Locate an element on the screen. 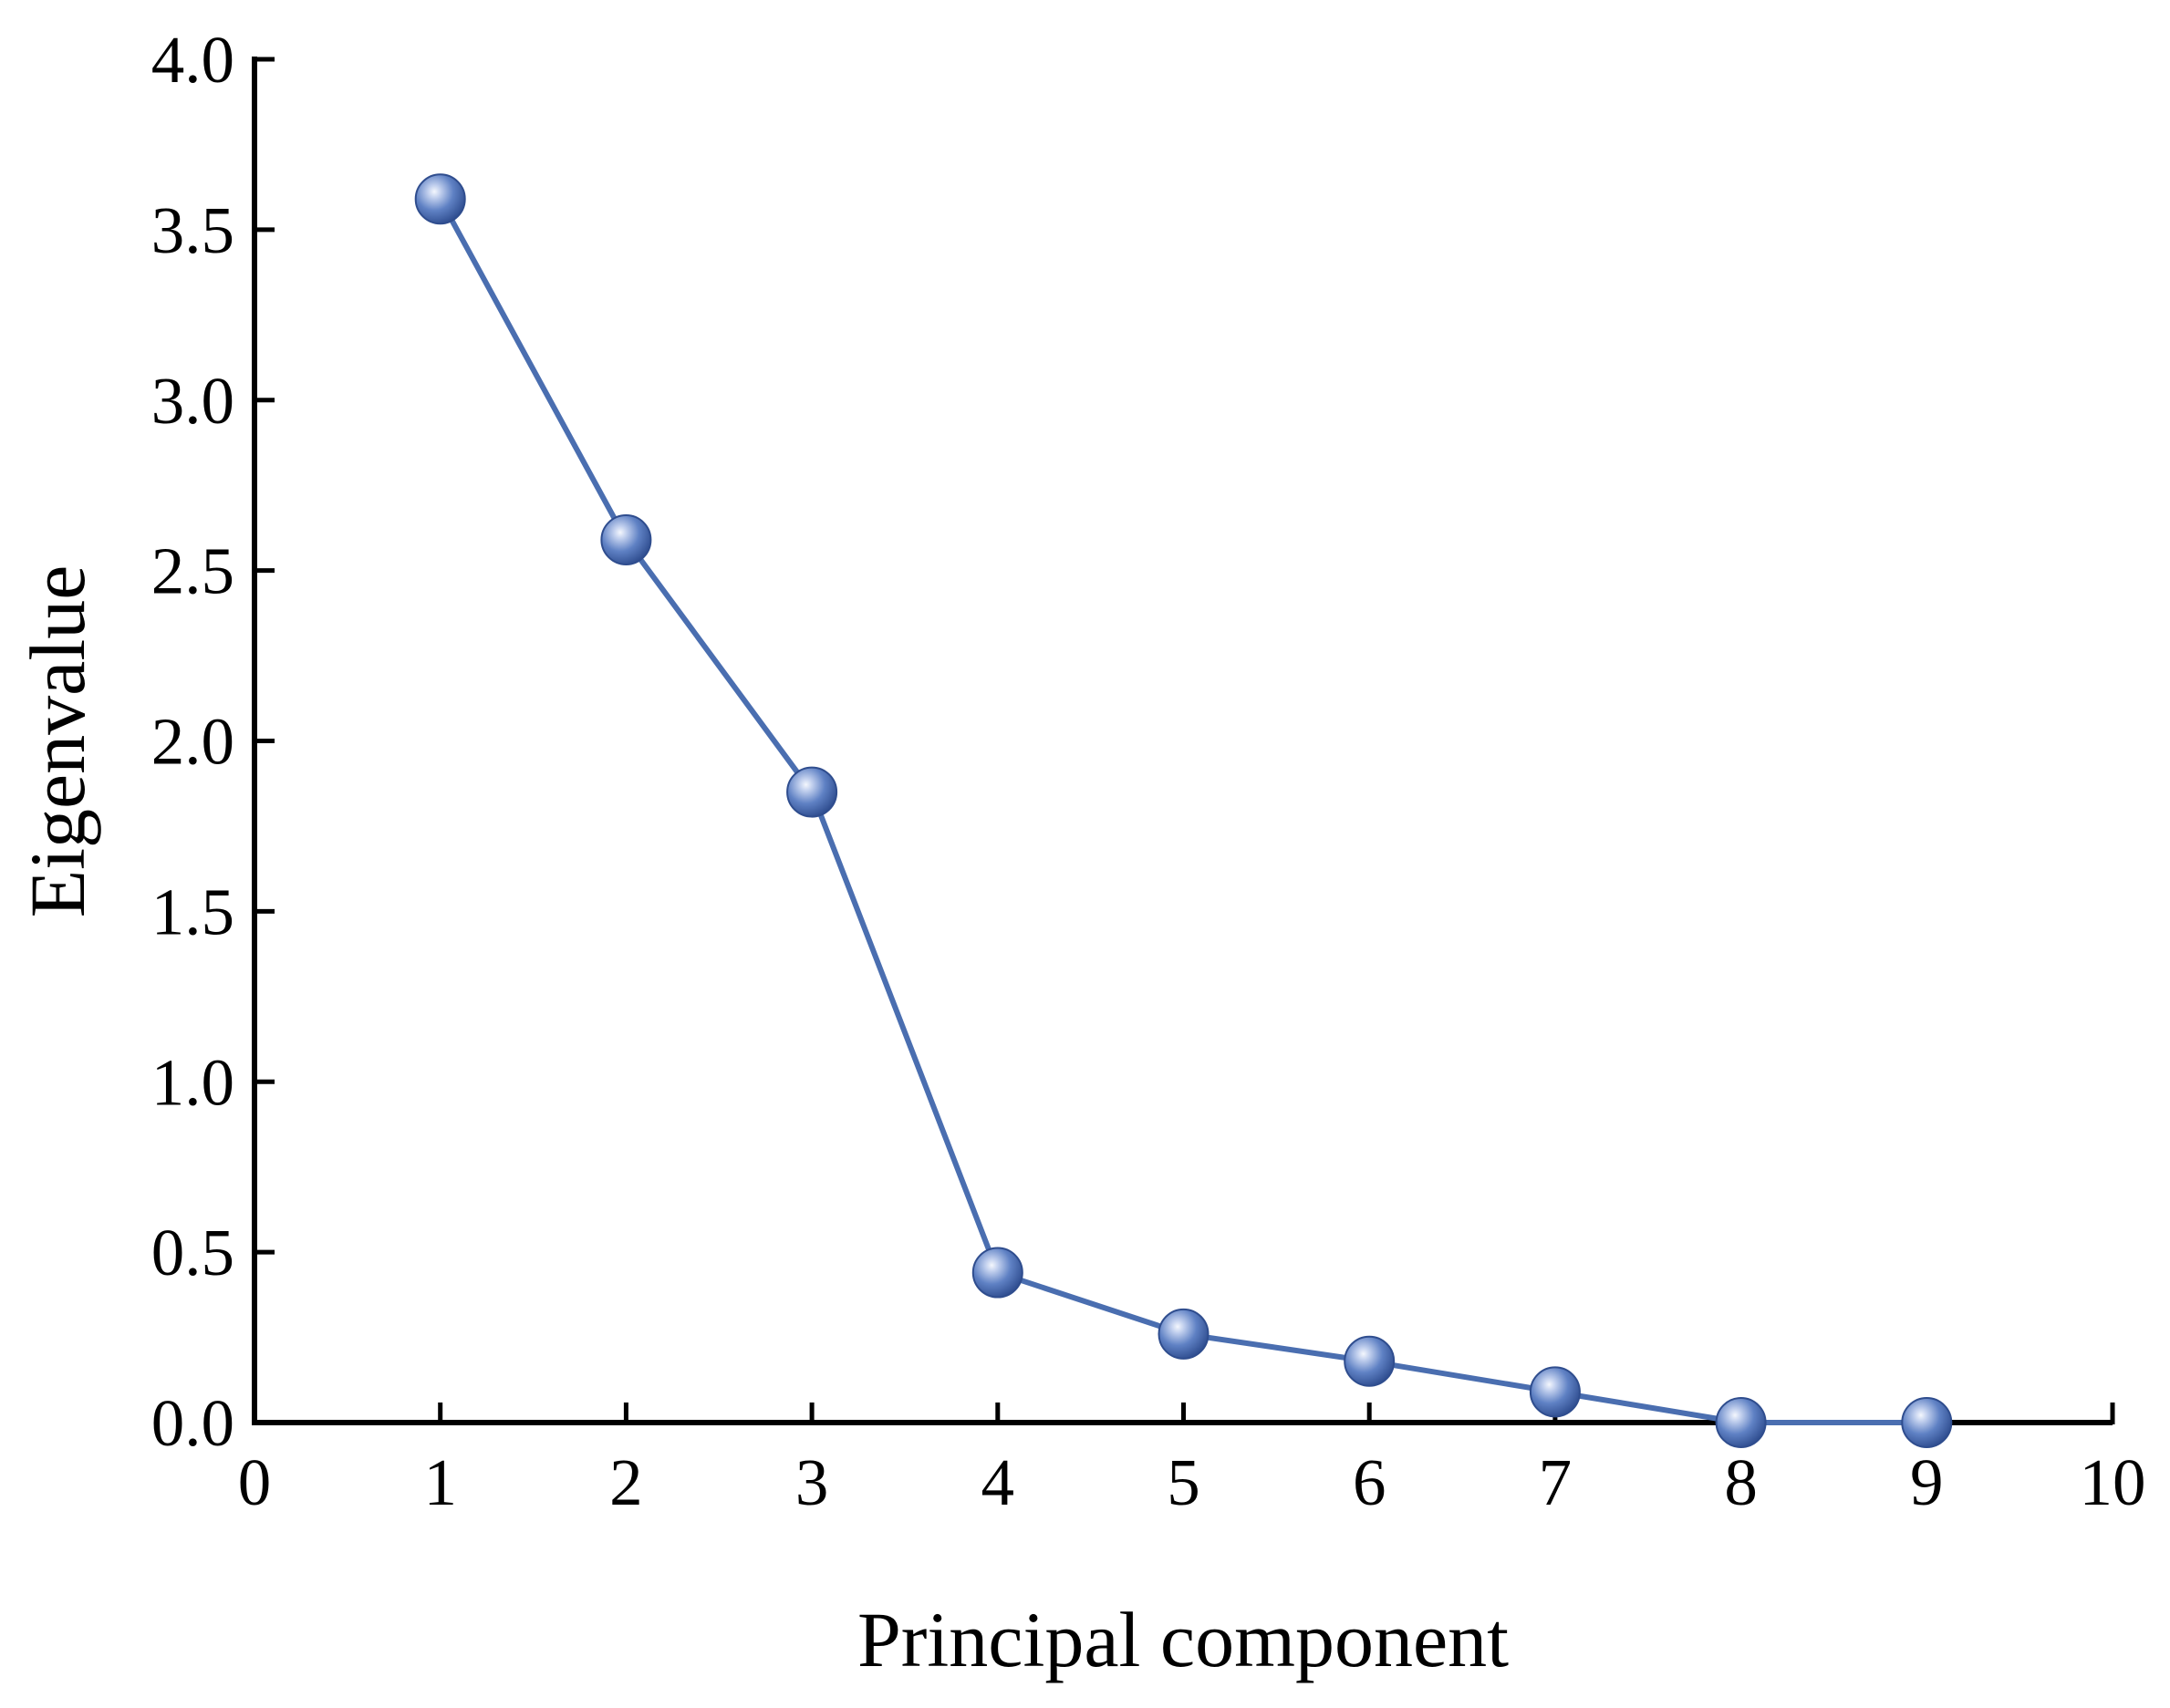  x-tick-label: 5 is located at coordinates (1183, 1482).